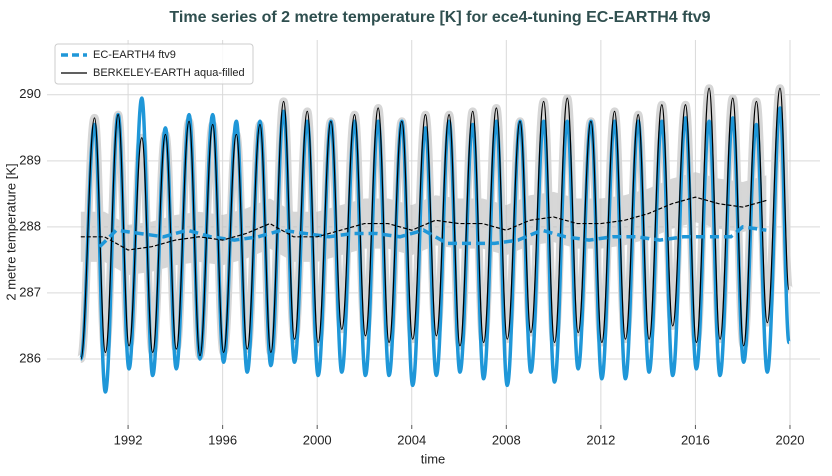 This screenshot has width=832, height=476. Describe the element at coordinates (169, 73) in the screenshot. I see `legend-label: BERKELEY-EARTH aqua-filled` at that location.